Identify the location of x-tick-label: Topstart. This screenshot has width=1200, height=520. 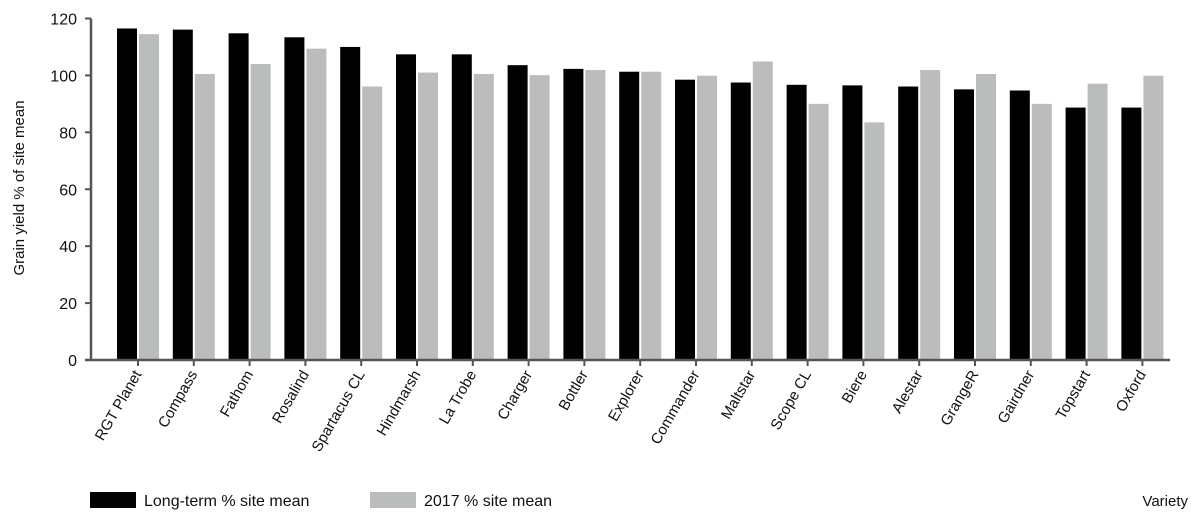
(1074, 394).